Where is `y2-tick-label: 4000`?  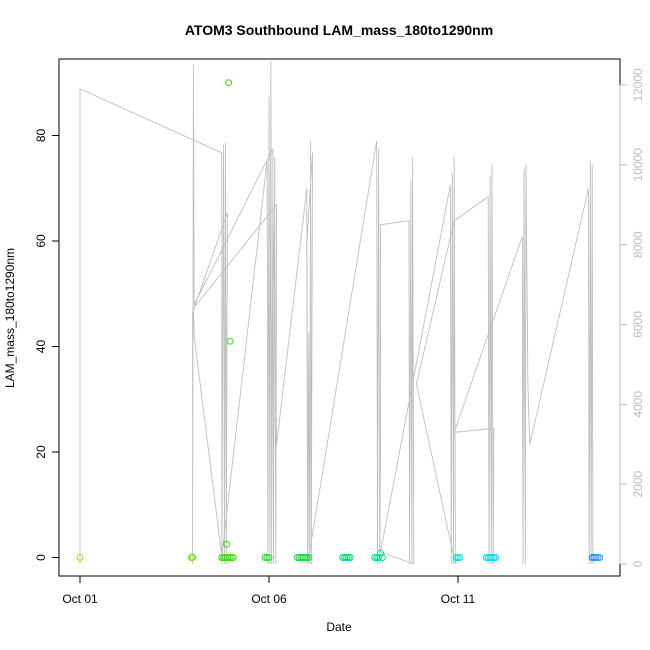 y2-tick-label: 4000 is located at coordinates (638, 404).